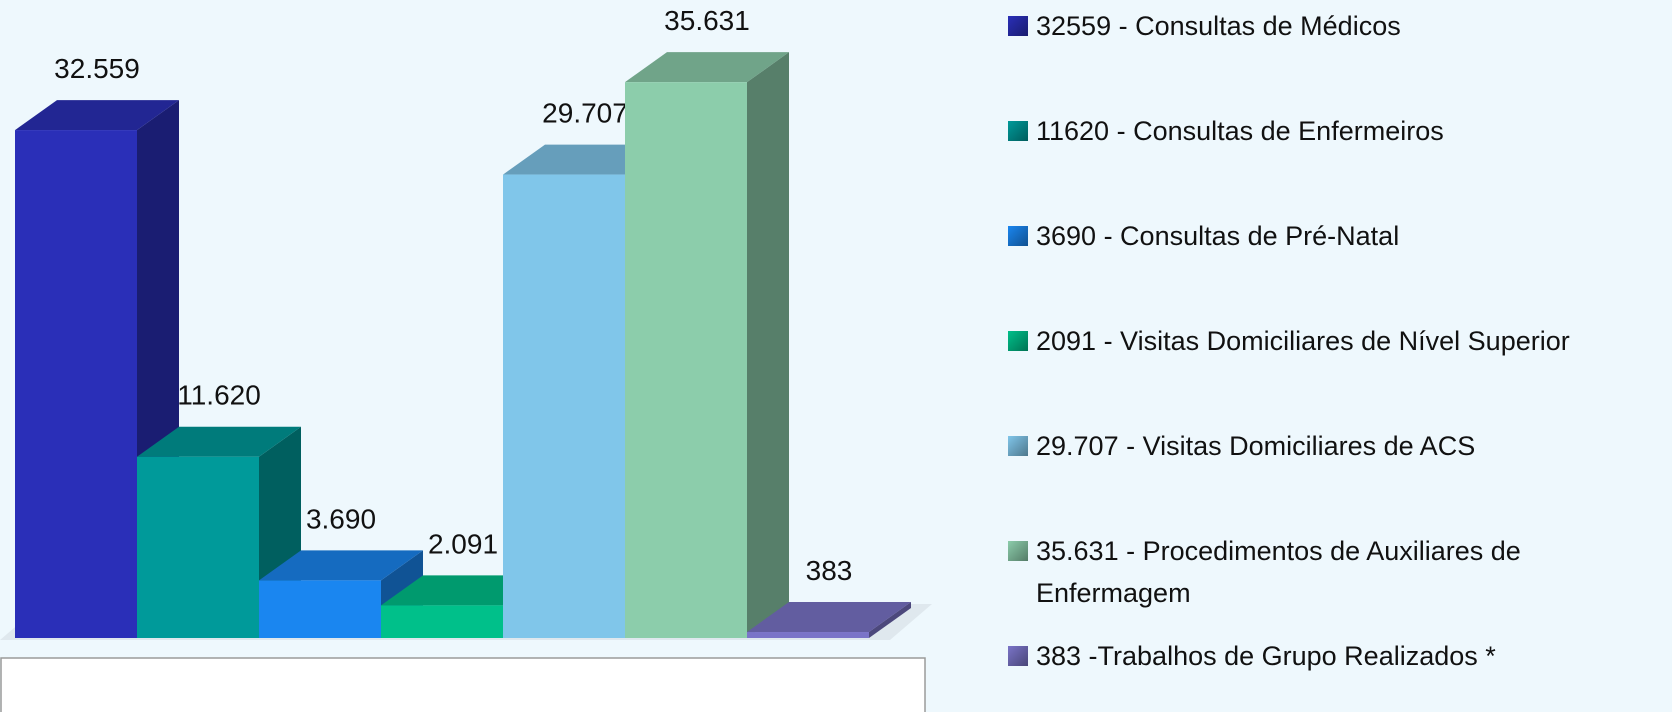 The image size is (1672, 712). What do you see at coordinates (97, 68) in the screenshot?
I see `value-label: 32.559` at bounding box center [97, 68].